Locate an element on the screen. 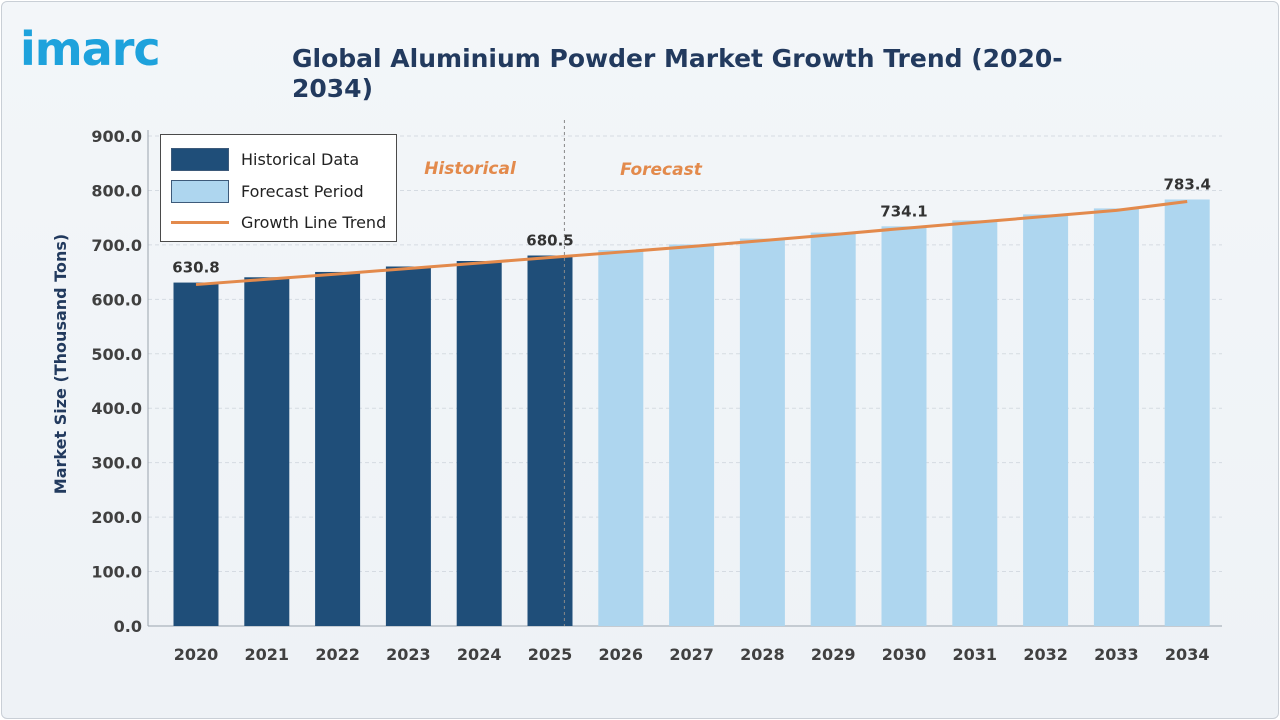 This screenshot has height=720, width=1280. bar-2022 is located at coordinates (338, 448).